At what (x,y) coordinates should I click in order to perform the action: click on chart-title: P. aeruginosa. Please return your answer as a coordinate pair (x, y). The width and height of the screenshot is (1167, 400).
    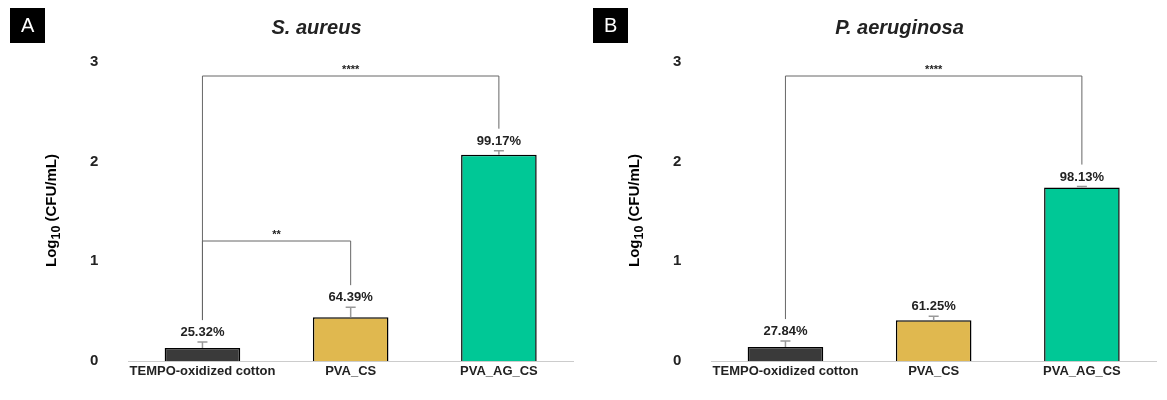
    Looking at the image, I should click on (899, 26).